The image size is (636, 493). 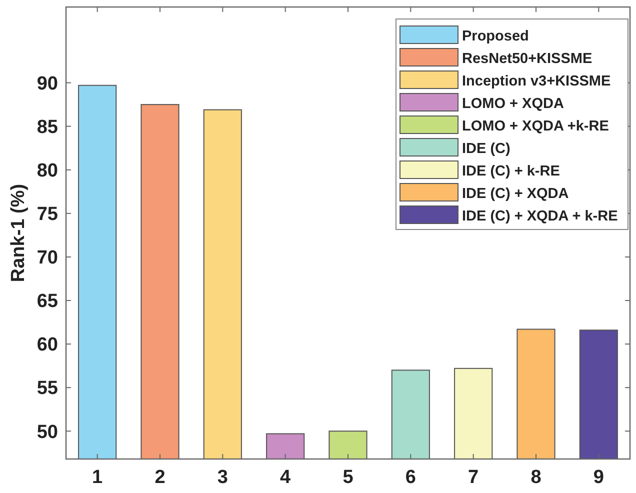 I want to click on y-tick-label: 80, so click(x=47, y=171).